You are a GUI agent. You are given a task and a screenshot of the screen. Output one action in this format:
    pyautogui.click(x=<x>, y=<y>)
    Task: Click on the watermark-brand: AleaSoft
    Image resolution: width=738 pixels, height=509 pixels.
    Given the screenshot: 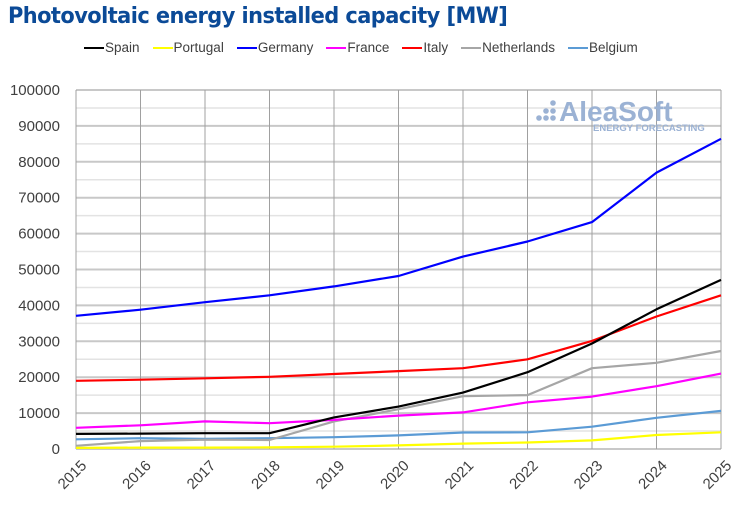 What is the action you would take?
    pyautogui.click(x=616, y=111)
    